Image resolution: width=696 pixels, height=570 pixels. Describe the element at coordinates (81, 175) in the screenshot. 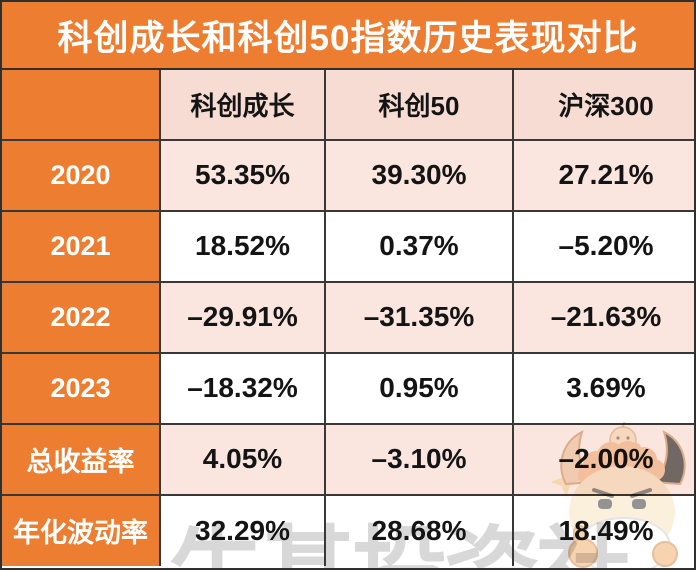

I see `row-label: 2020` at that location.